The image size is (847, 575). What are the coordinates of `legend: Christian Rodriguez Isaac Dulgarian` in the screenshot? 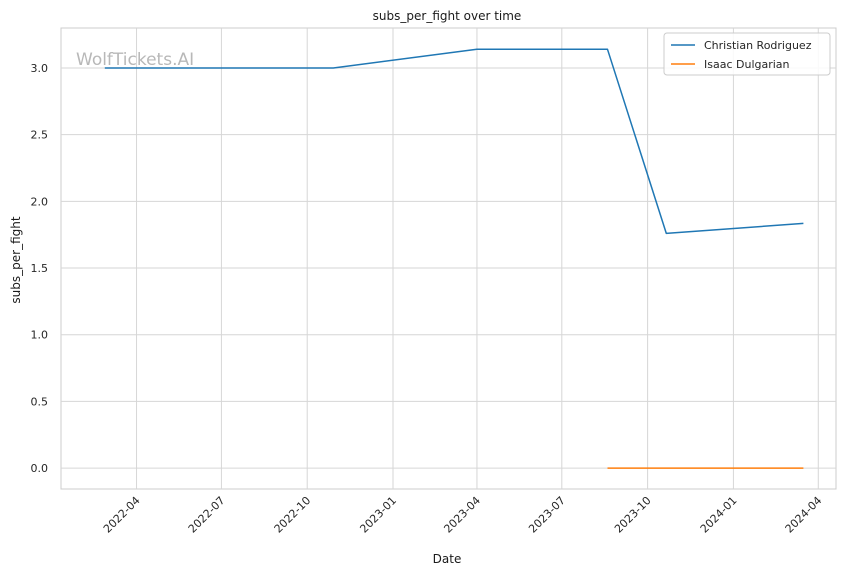 It's located at (747, 54).